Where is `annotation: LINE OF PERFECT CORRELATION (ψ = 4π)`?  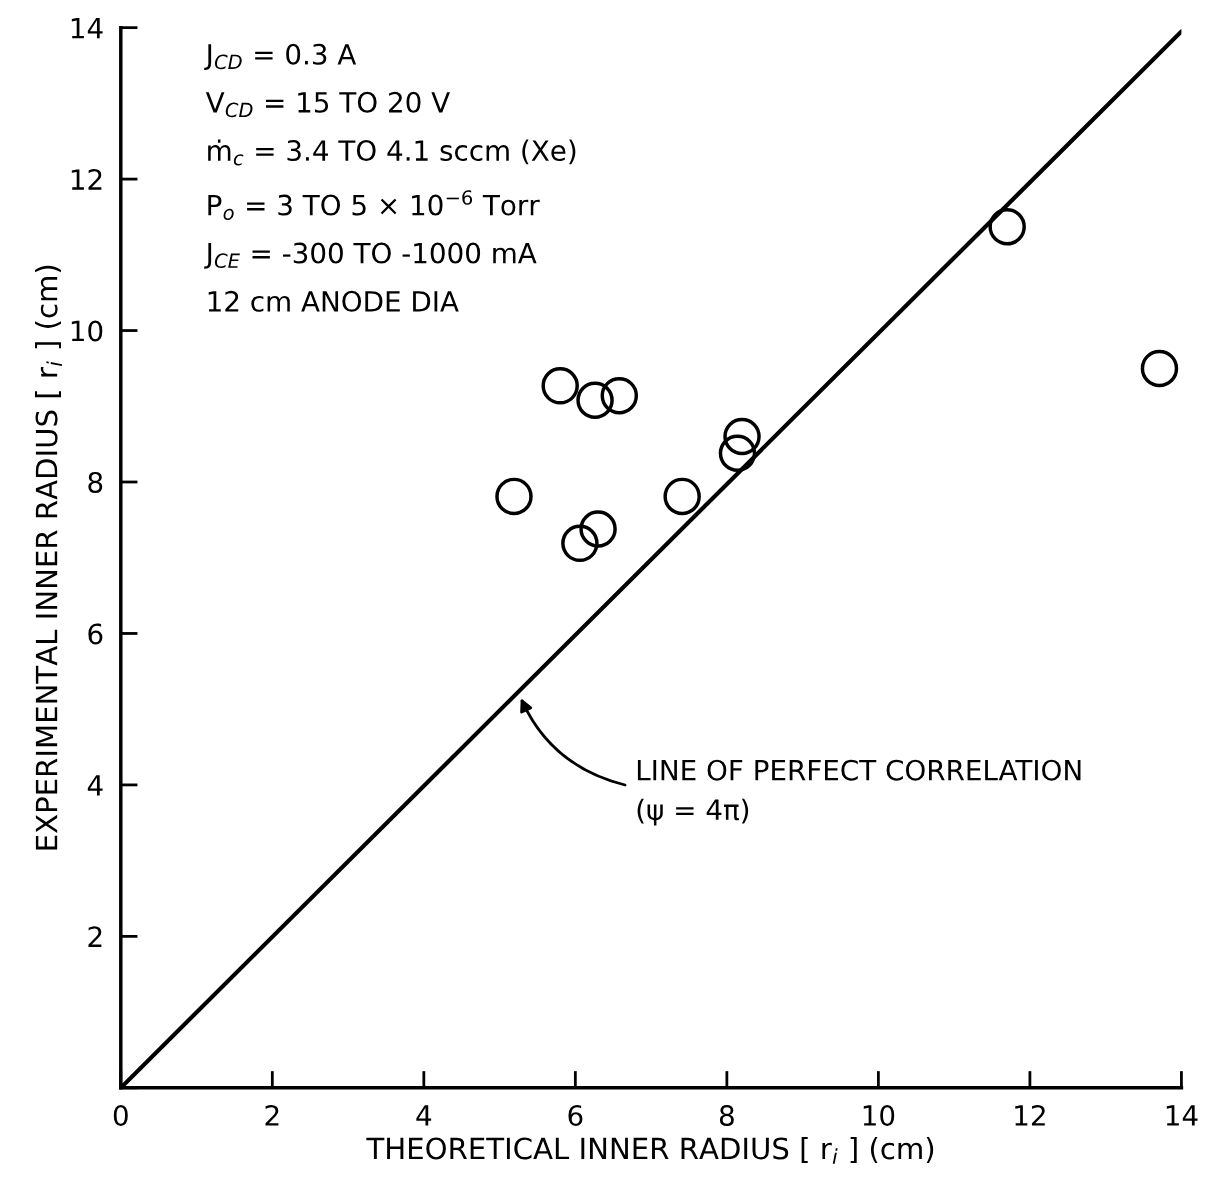 annotation: LINE OF PERFECT CORRELATION (ψ = 4π) is located at coordinates (859, 792).